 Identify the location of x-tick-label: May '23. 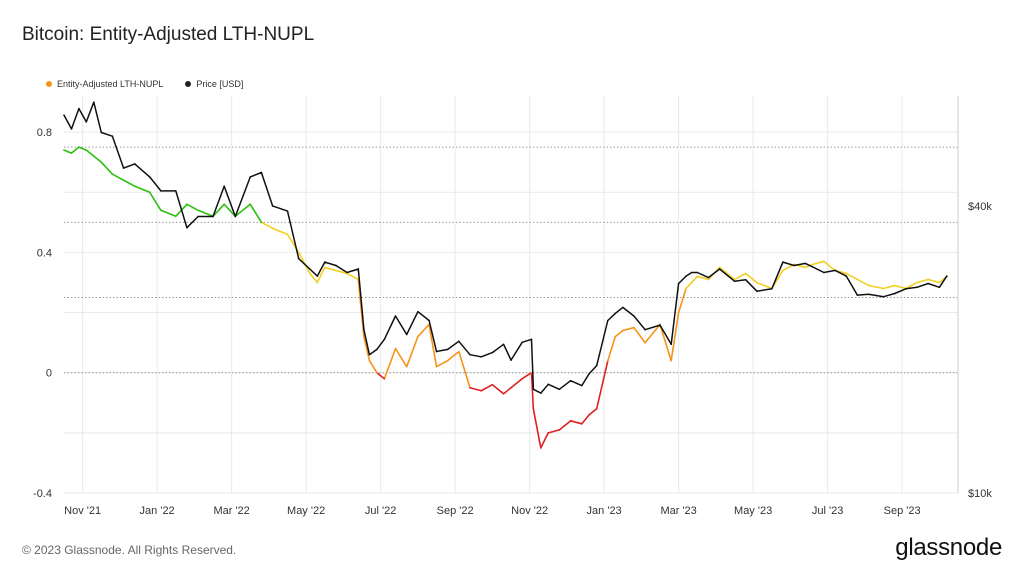
(753, 511).